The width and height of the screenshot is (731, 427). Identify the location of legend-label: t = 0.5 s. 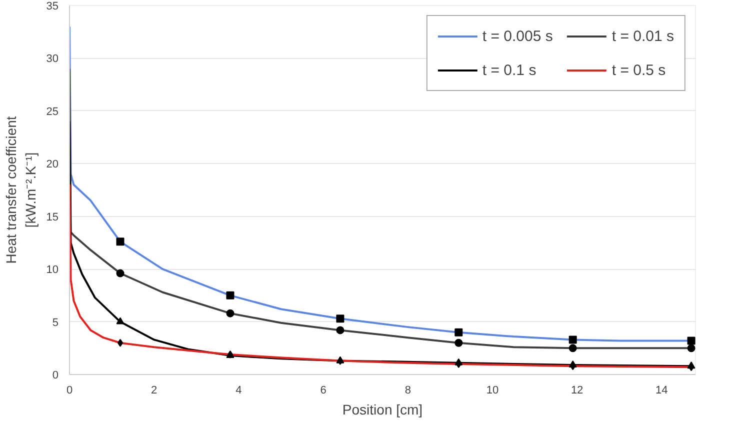
(639, 70).